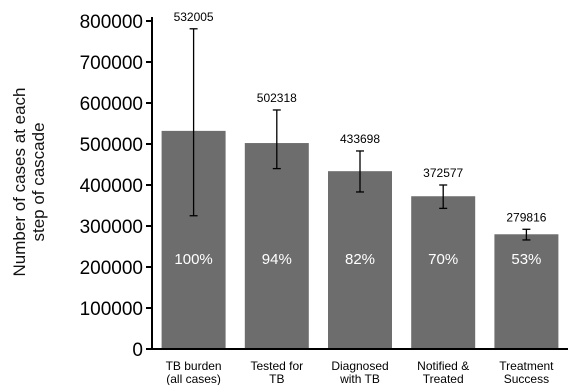 This screenshot has width=570, height=385. I want to click on category-label: Diagnosed, so click(359, 366).